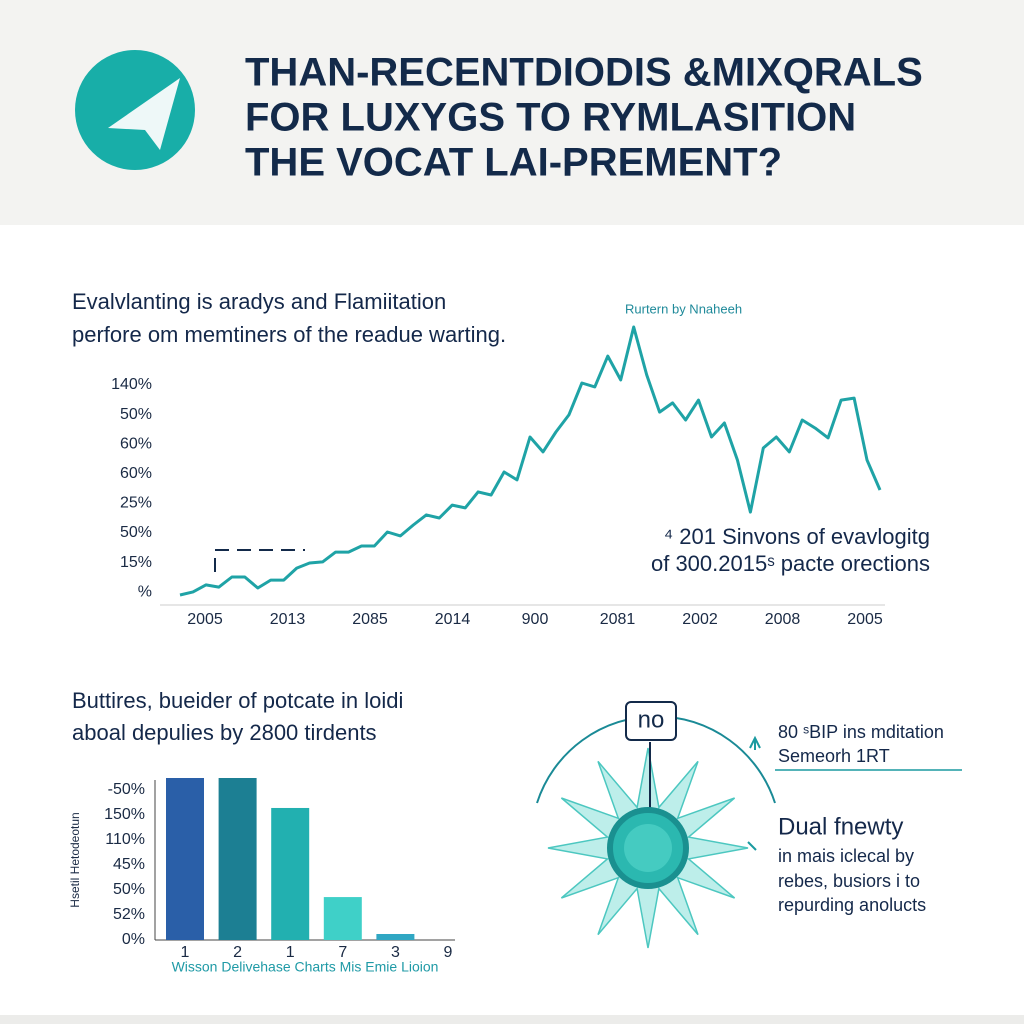 This screenshot has width=1024, height=1029. Describe the element at coordinates (288, 619) in the screenshot. I see `x-tick-label: 2013` at that location.